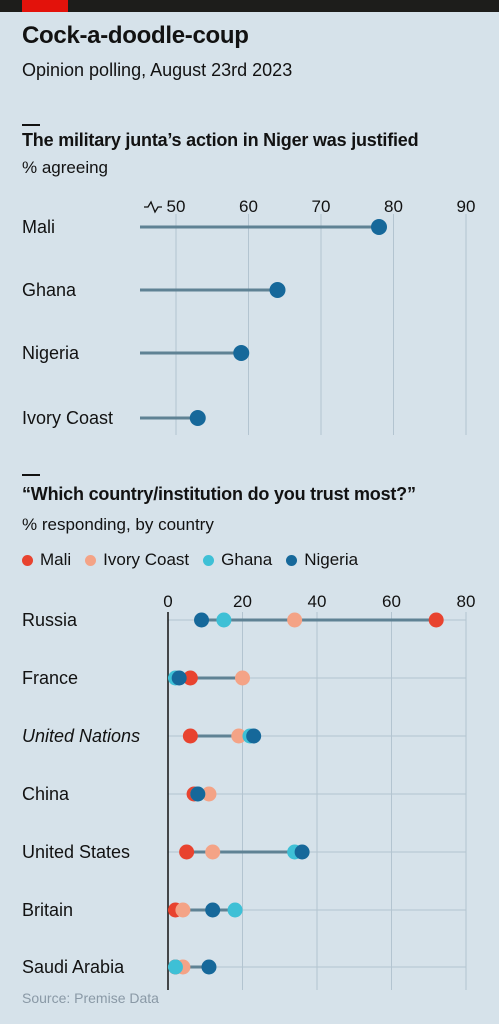 The image size is (499, 1024). Describe the element at coordinates (190, 678) in the screenshot. I see `dot-france-mali` at that location.